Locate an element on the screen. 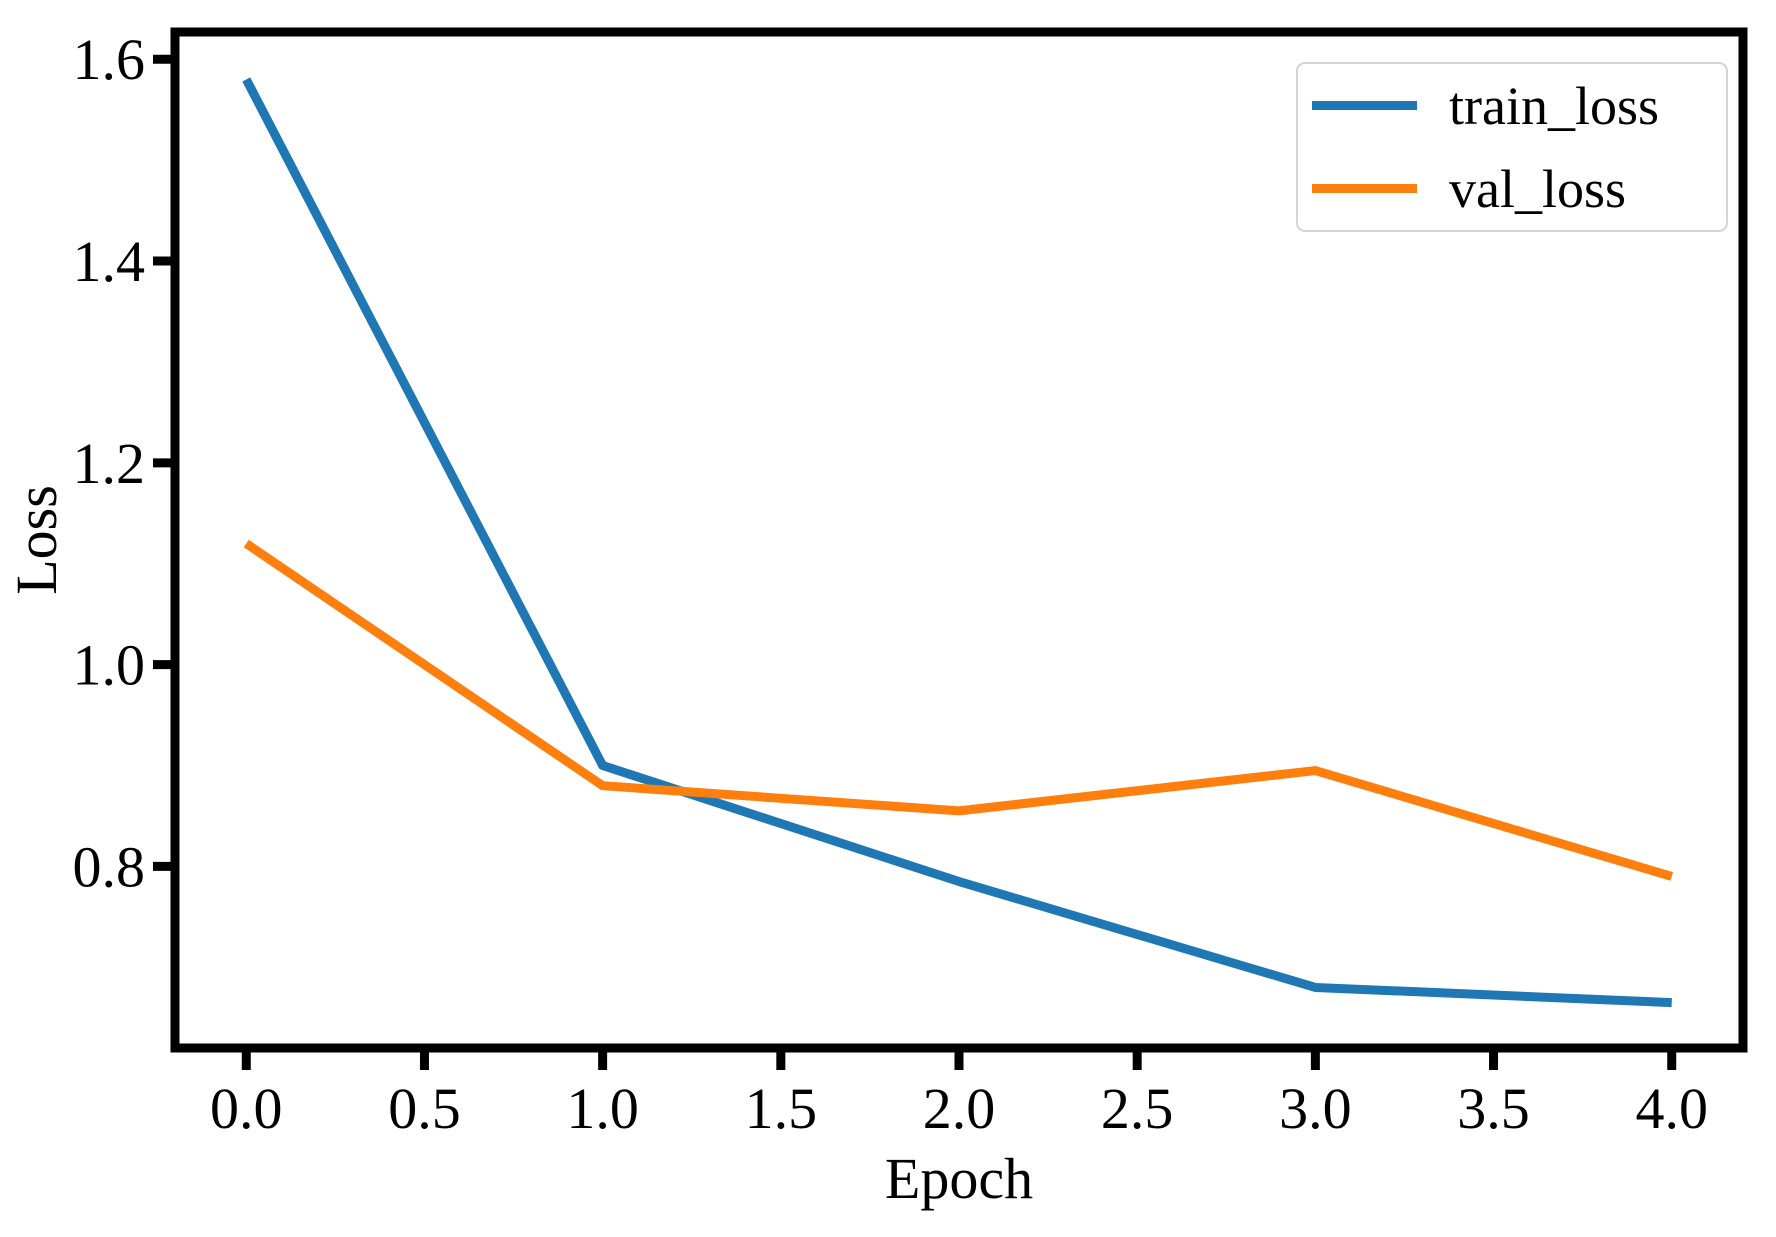 The height and width of the screenshot is (1237, 1776). val-loss-line-swatch is located at coordinates (1364, 188).